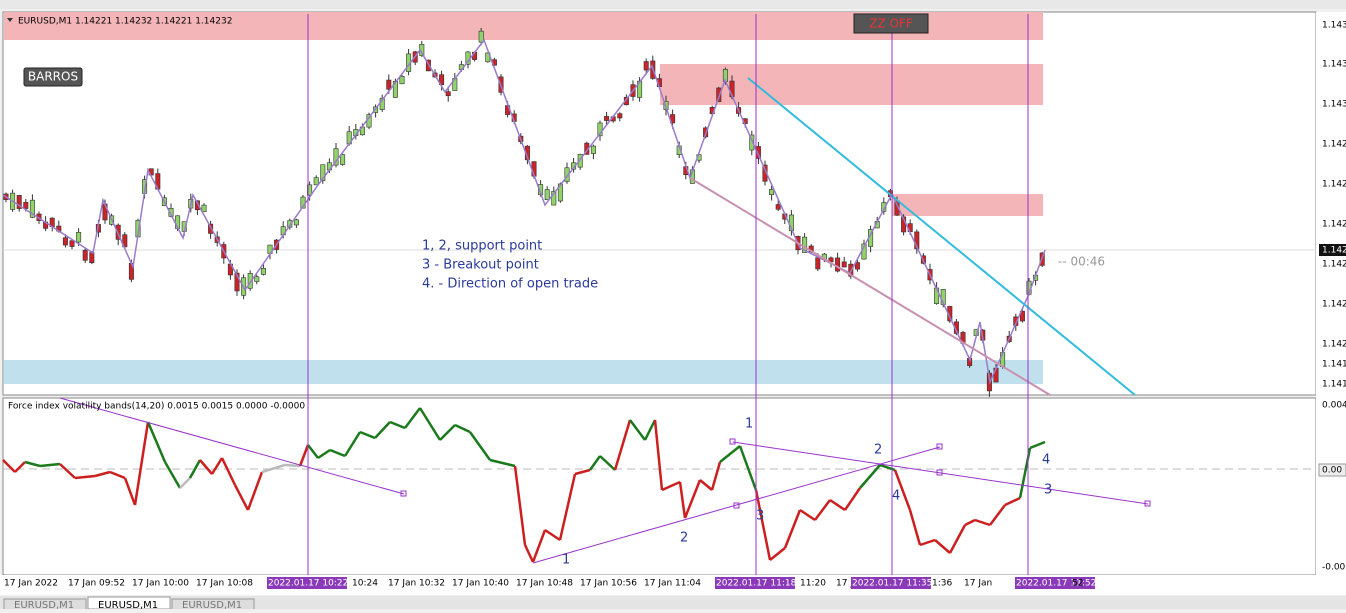 Image resolution: width=1346 pixels, height=613 pixels. I want to click on time-marker, so click(307, 583).